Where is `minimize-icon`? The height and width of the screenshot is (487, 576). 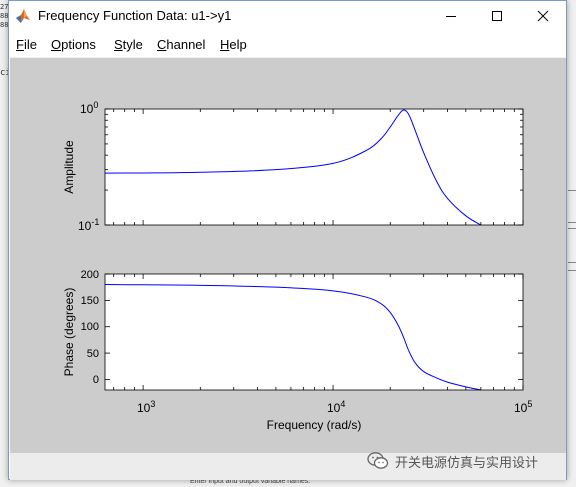 minimize-icon is located at coordinates (451, 16).